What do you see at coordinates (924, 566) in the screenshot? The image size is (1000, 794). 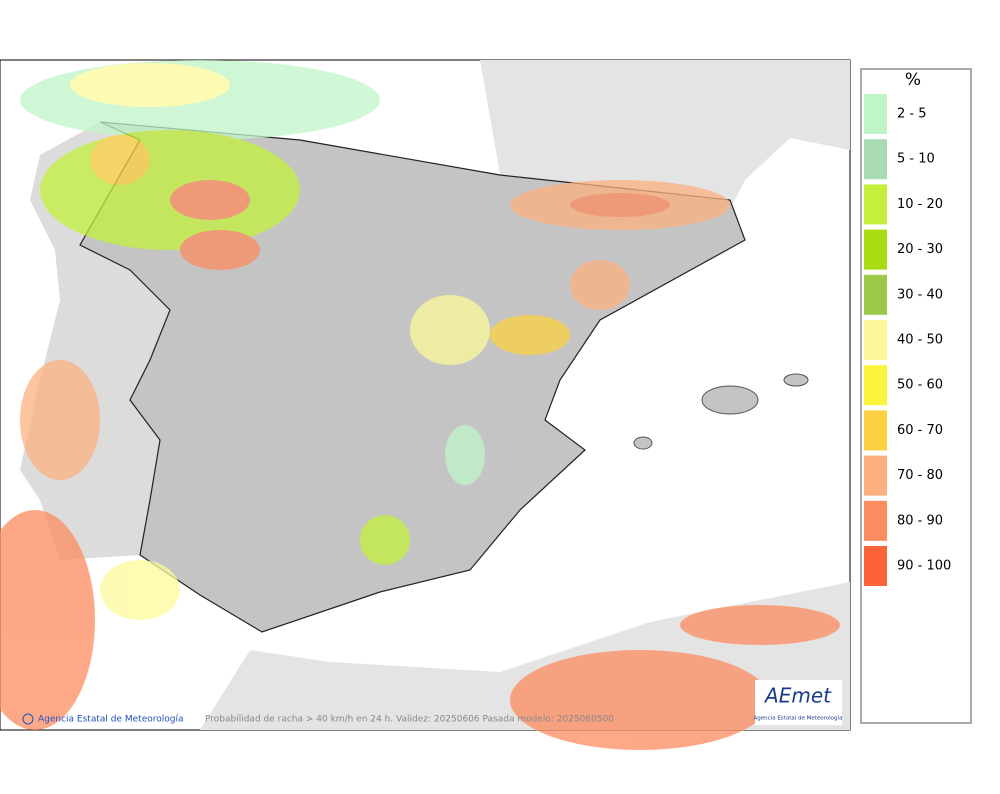 I see `legend-label: 90 - 100` at bounding box center [924, 566].